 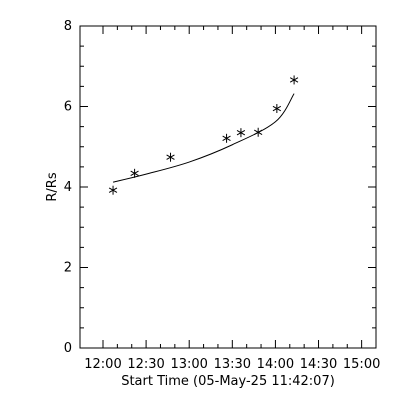 I want to click on x-axis-tick-labels: 12:00 12:30 13:00 13:30 14:00 14:30 15:00, so click(x=232, y=364).